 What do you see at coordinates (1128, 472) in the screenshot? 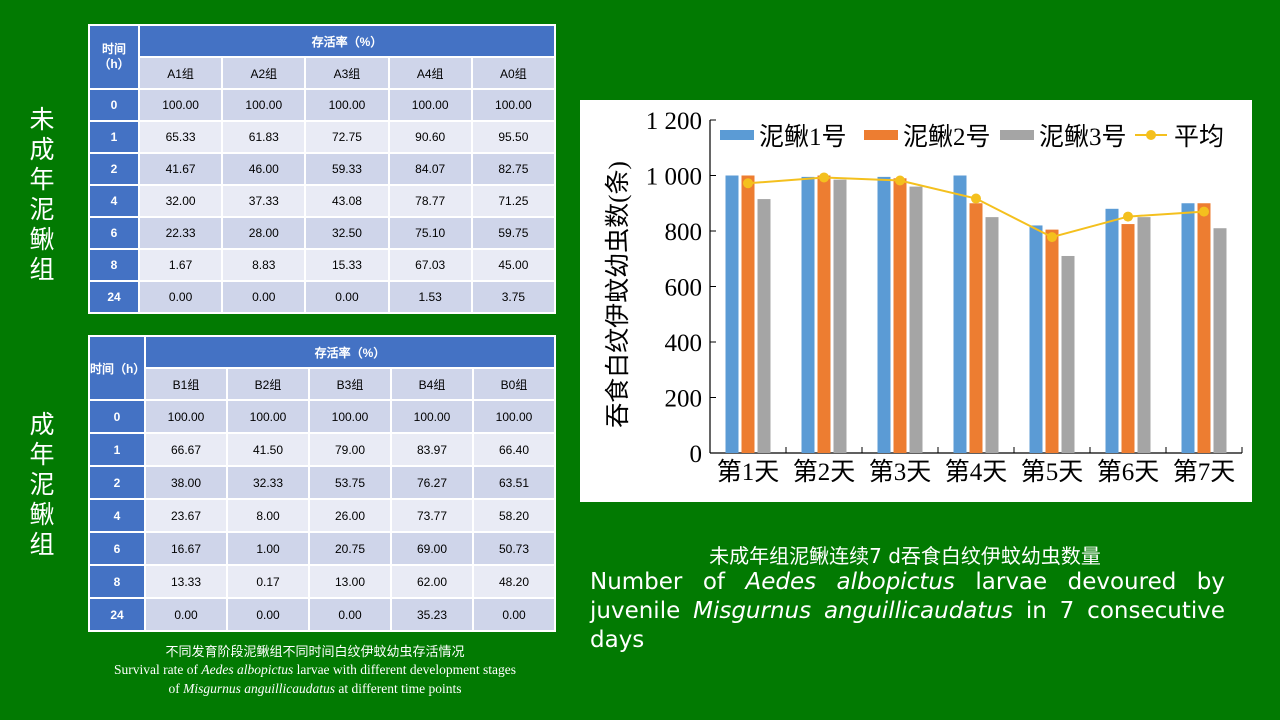
I see `x-tick-label: 第6天` at bounding box center [1128, 472].